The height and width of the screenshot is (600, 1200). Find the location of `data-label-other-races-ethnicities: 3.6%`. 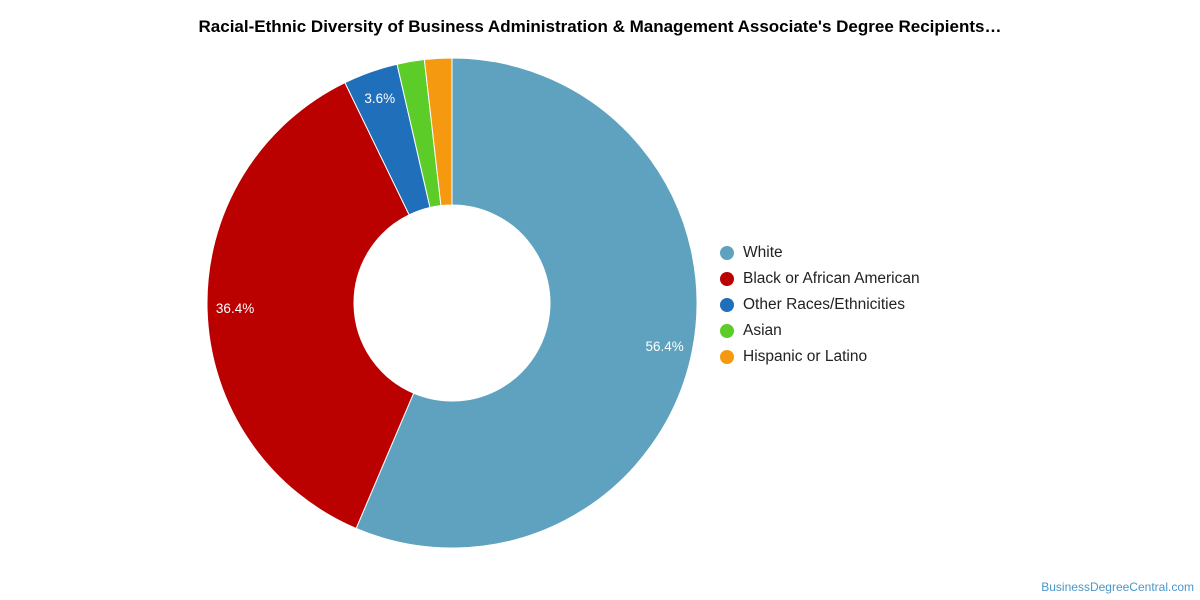

data-label-other-races-ethnicities: 3.6% is located at coordinates (379, 98).